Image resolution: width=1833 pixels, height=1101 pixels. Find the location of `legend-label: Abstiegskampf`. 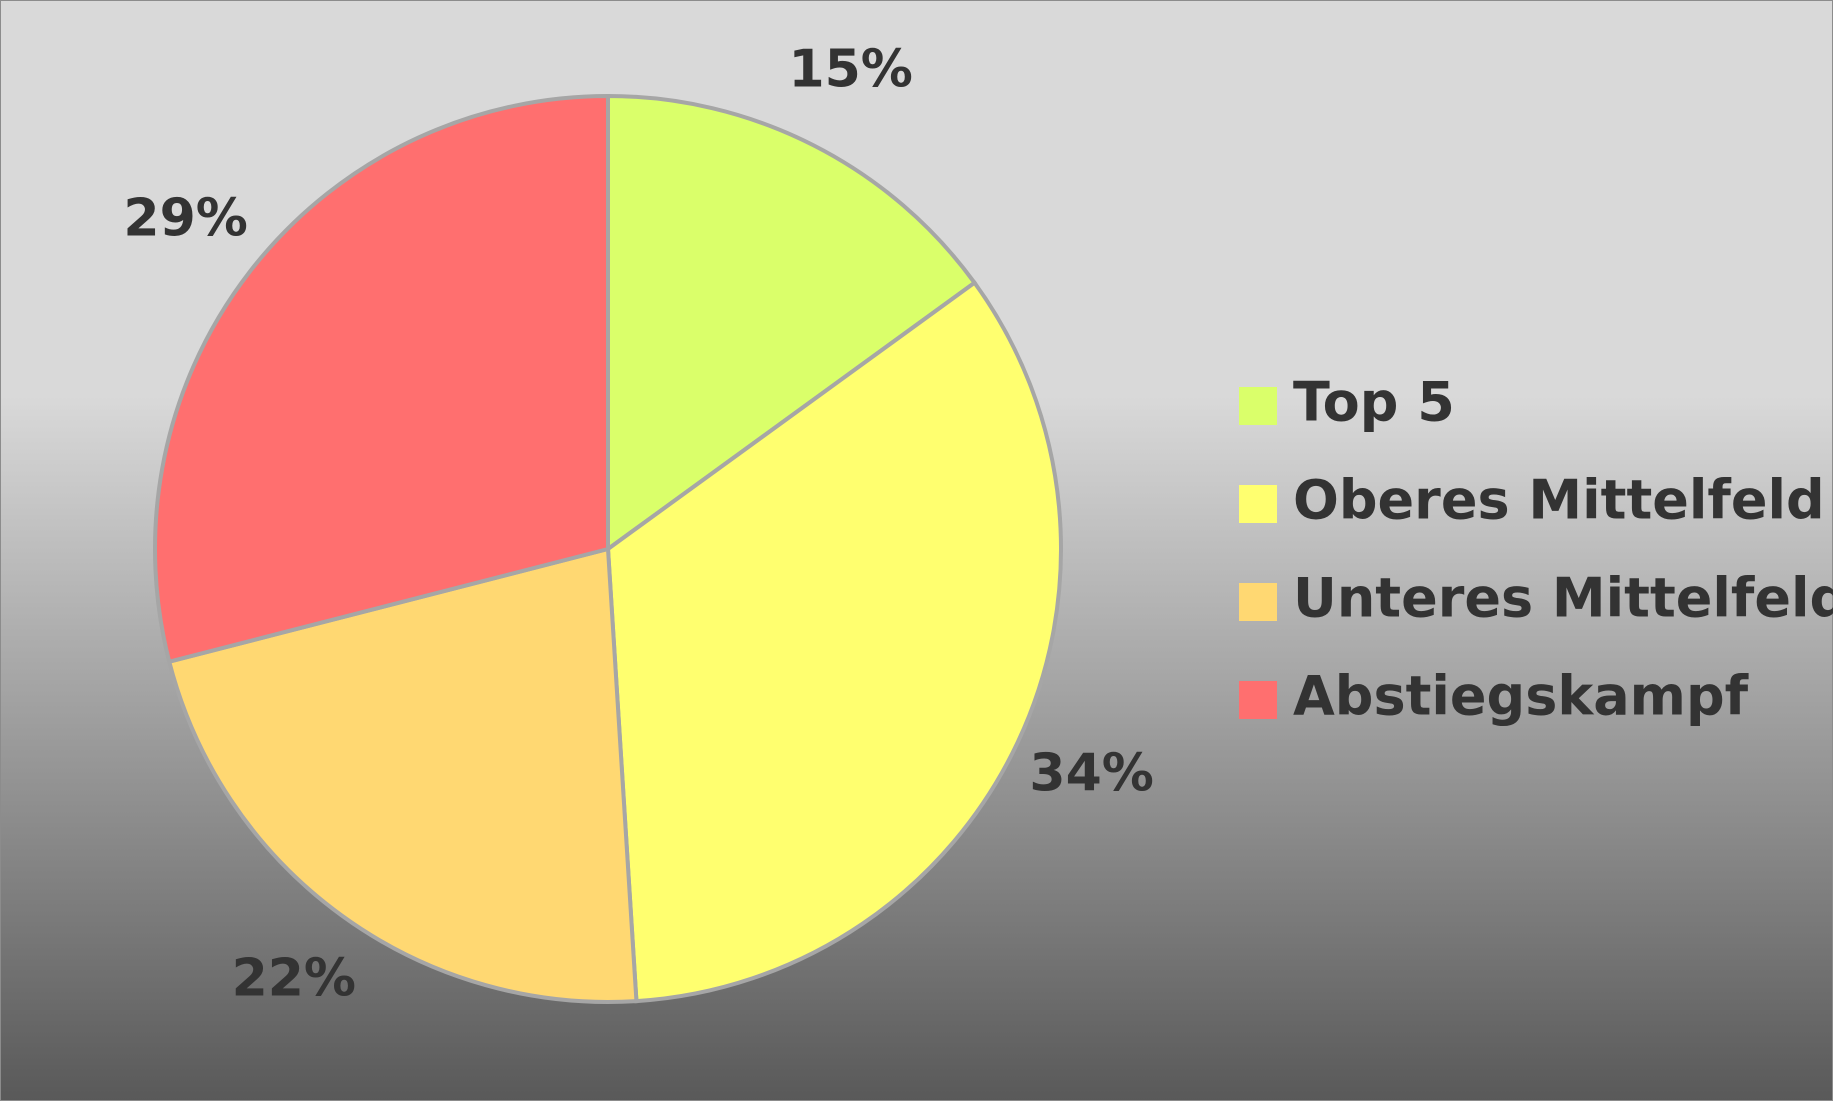

legend-label: Abstiegskampf is located at coordinates (1521, 696).